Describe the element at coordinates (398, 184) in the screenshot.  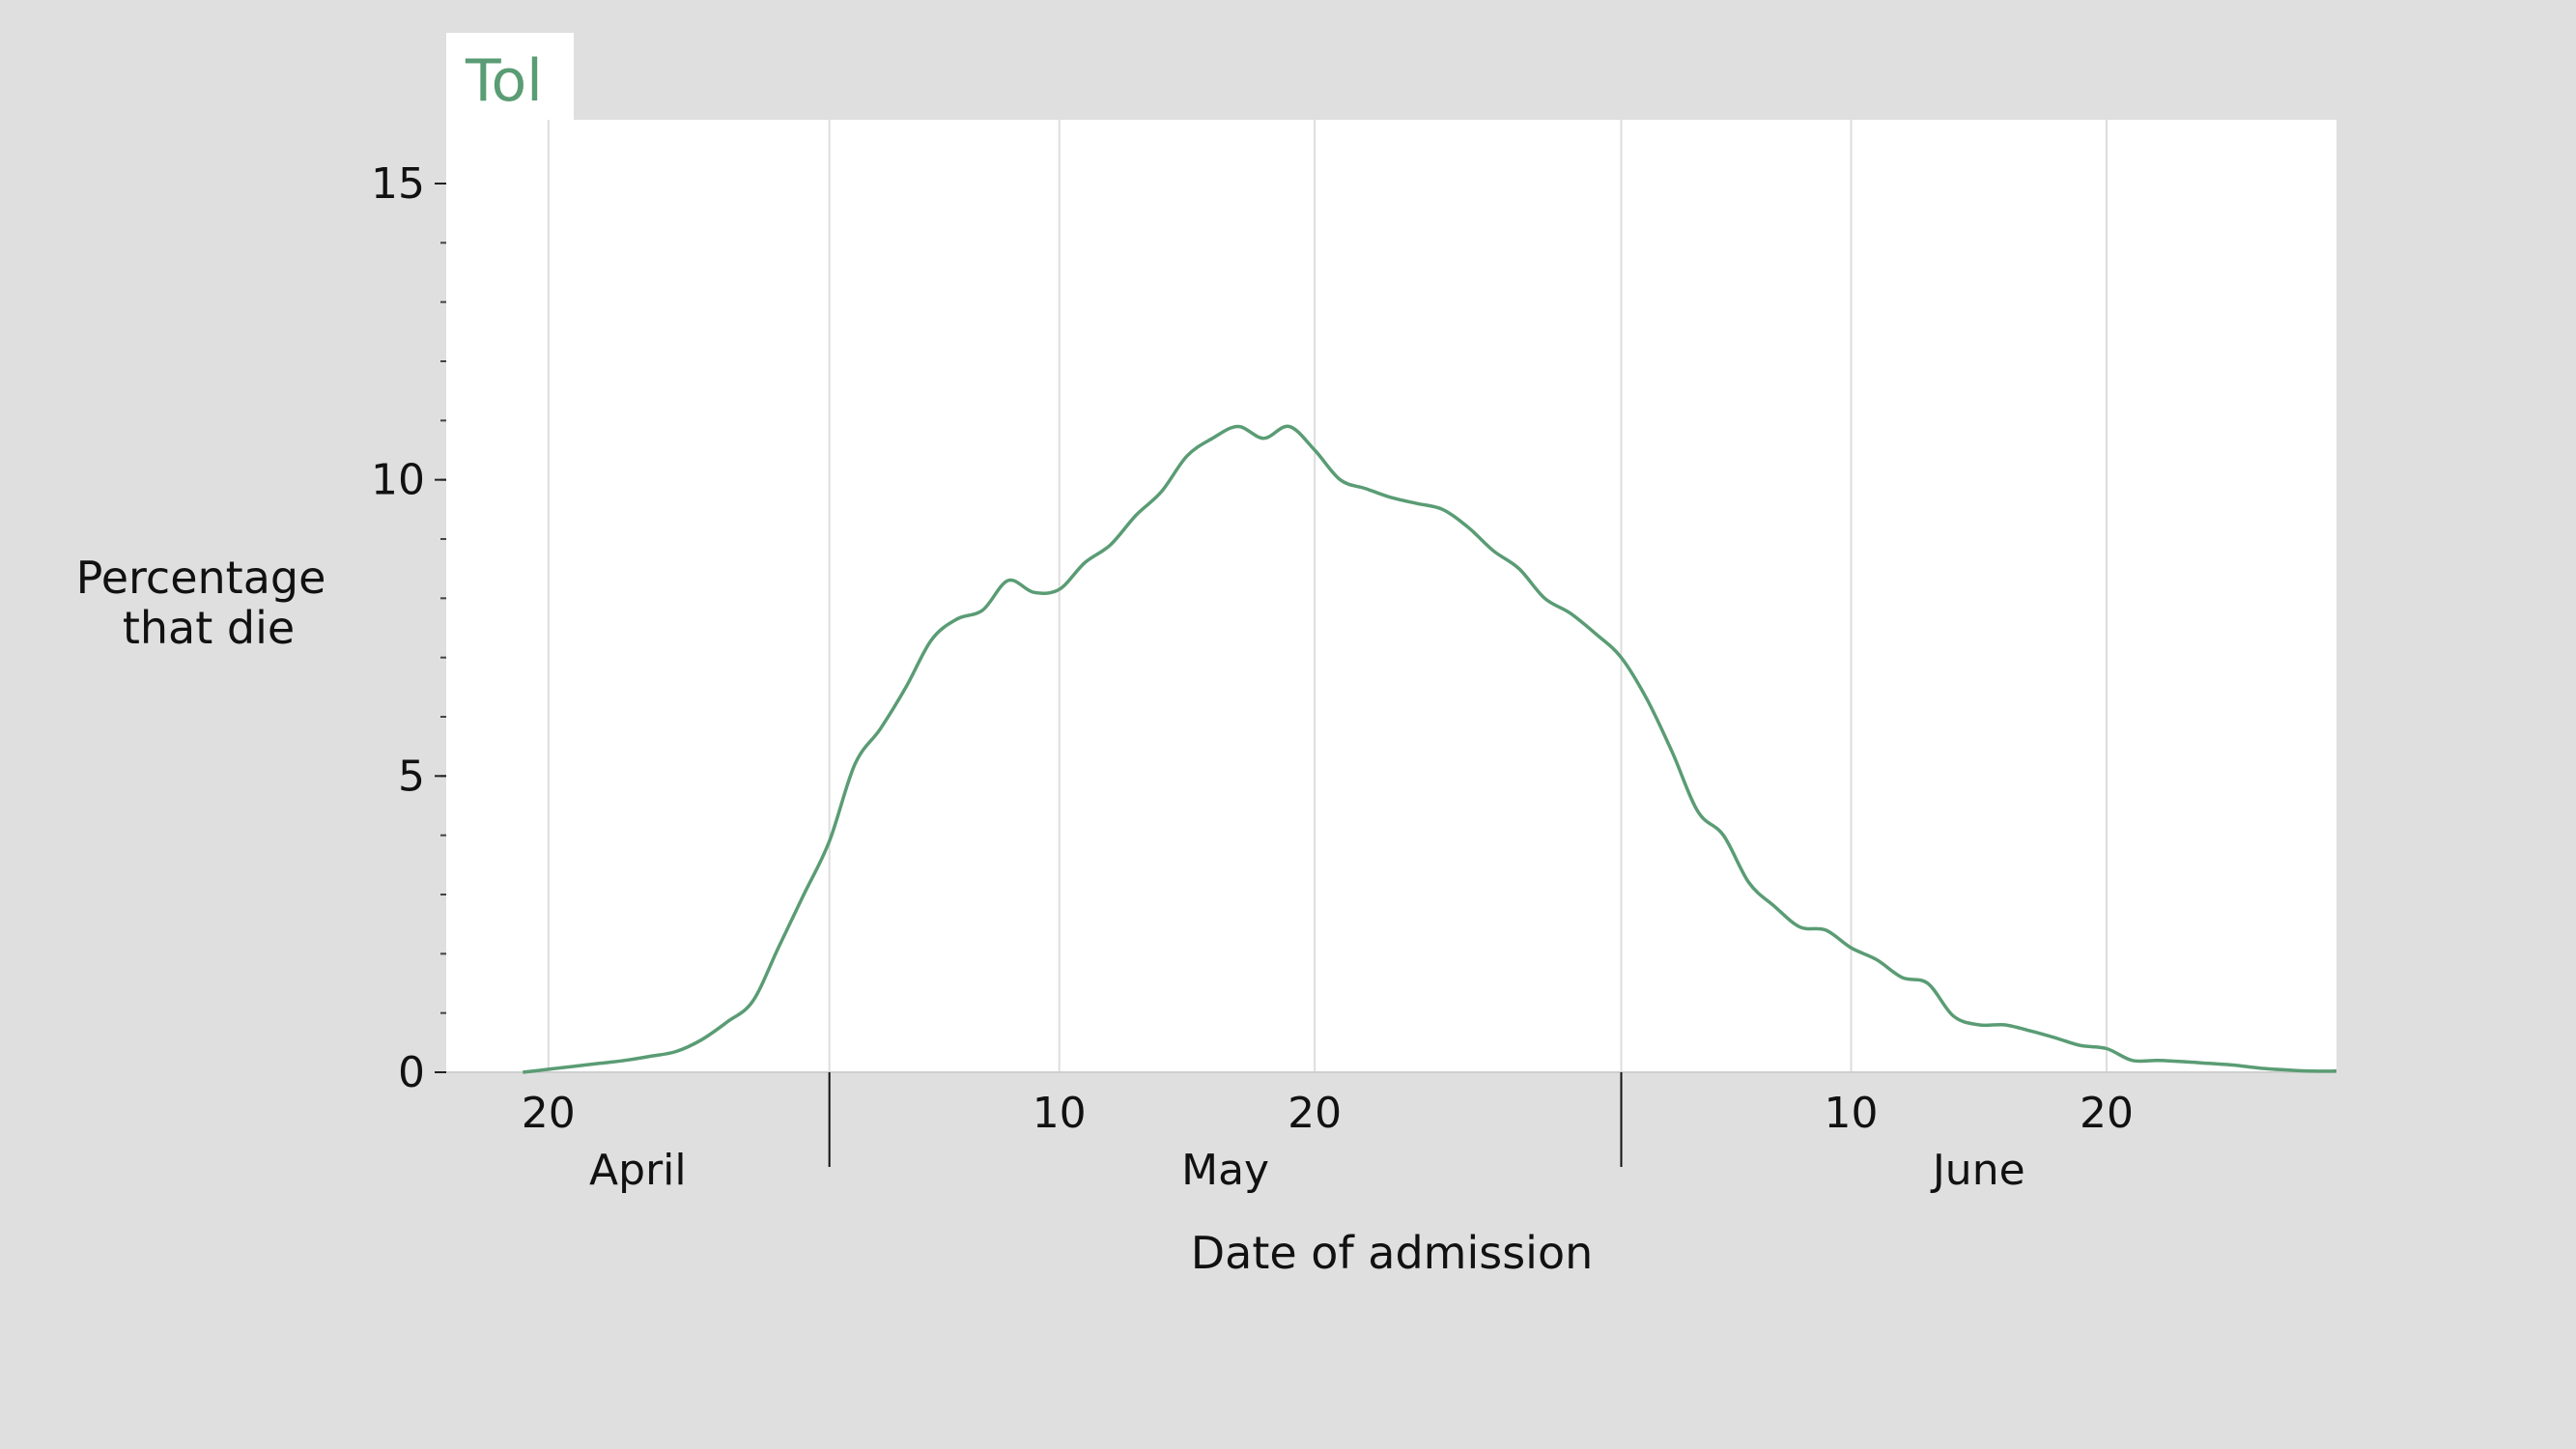
I see `y-tick-label: 15` at that location.